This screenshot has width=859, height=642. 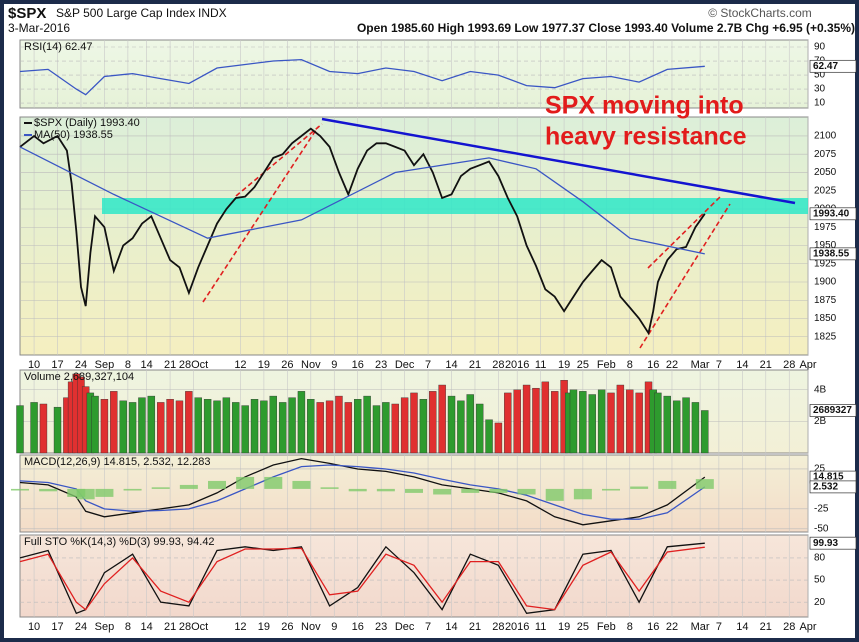 I want to click on y-tick-label: 25, so click(x=820, y=469).